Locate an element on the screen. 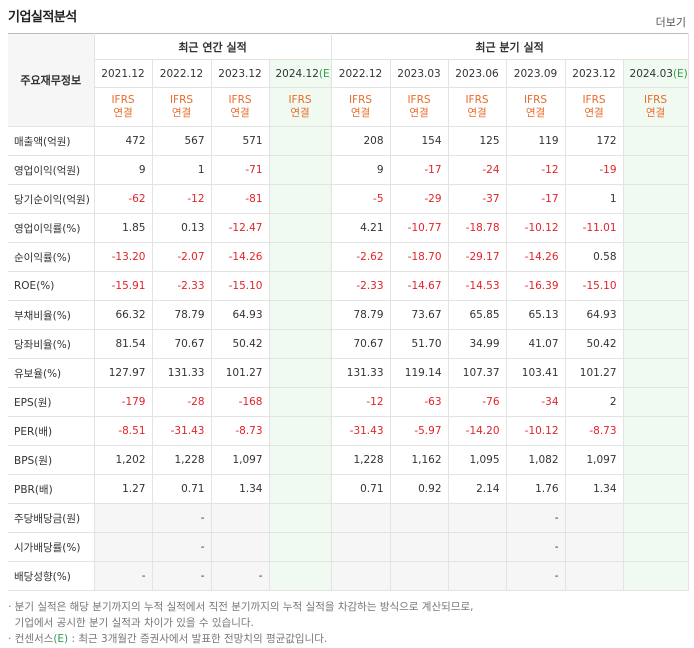 The image size is (694, 648). table-cell: 50.42 is located at coordinates (240, 344).